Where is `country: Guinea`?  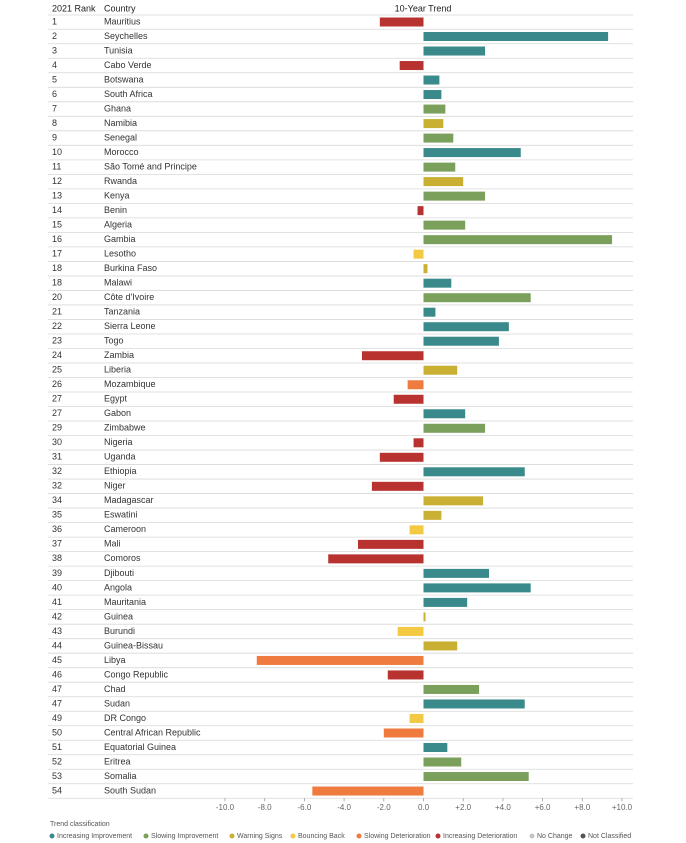 country: Guinea is located at coordinates (118, 616).